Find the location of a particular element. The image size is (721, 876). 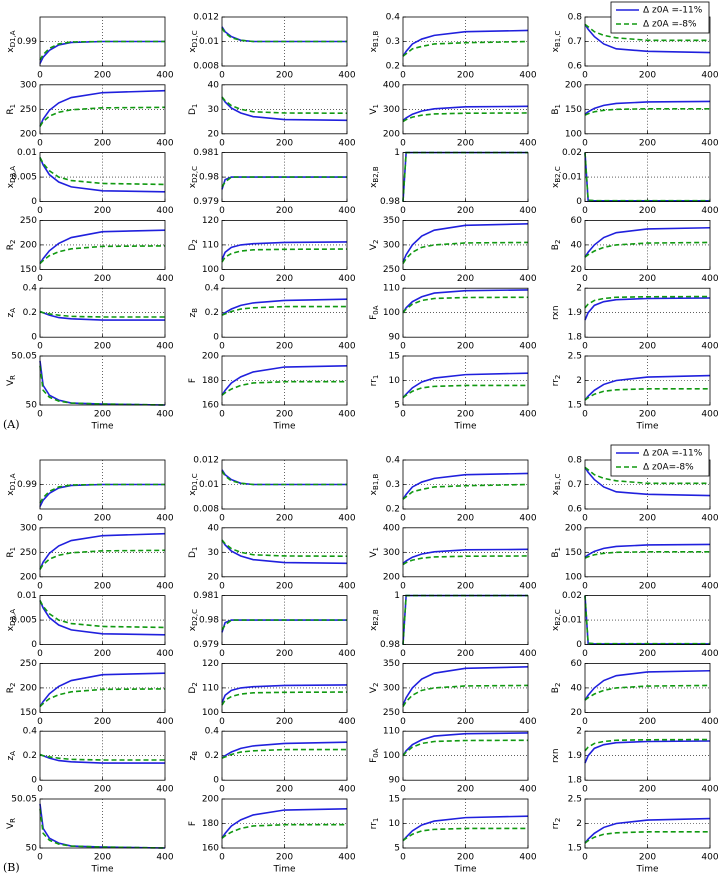

y-axis-label-main: x is located at coordinates (11, 185).